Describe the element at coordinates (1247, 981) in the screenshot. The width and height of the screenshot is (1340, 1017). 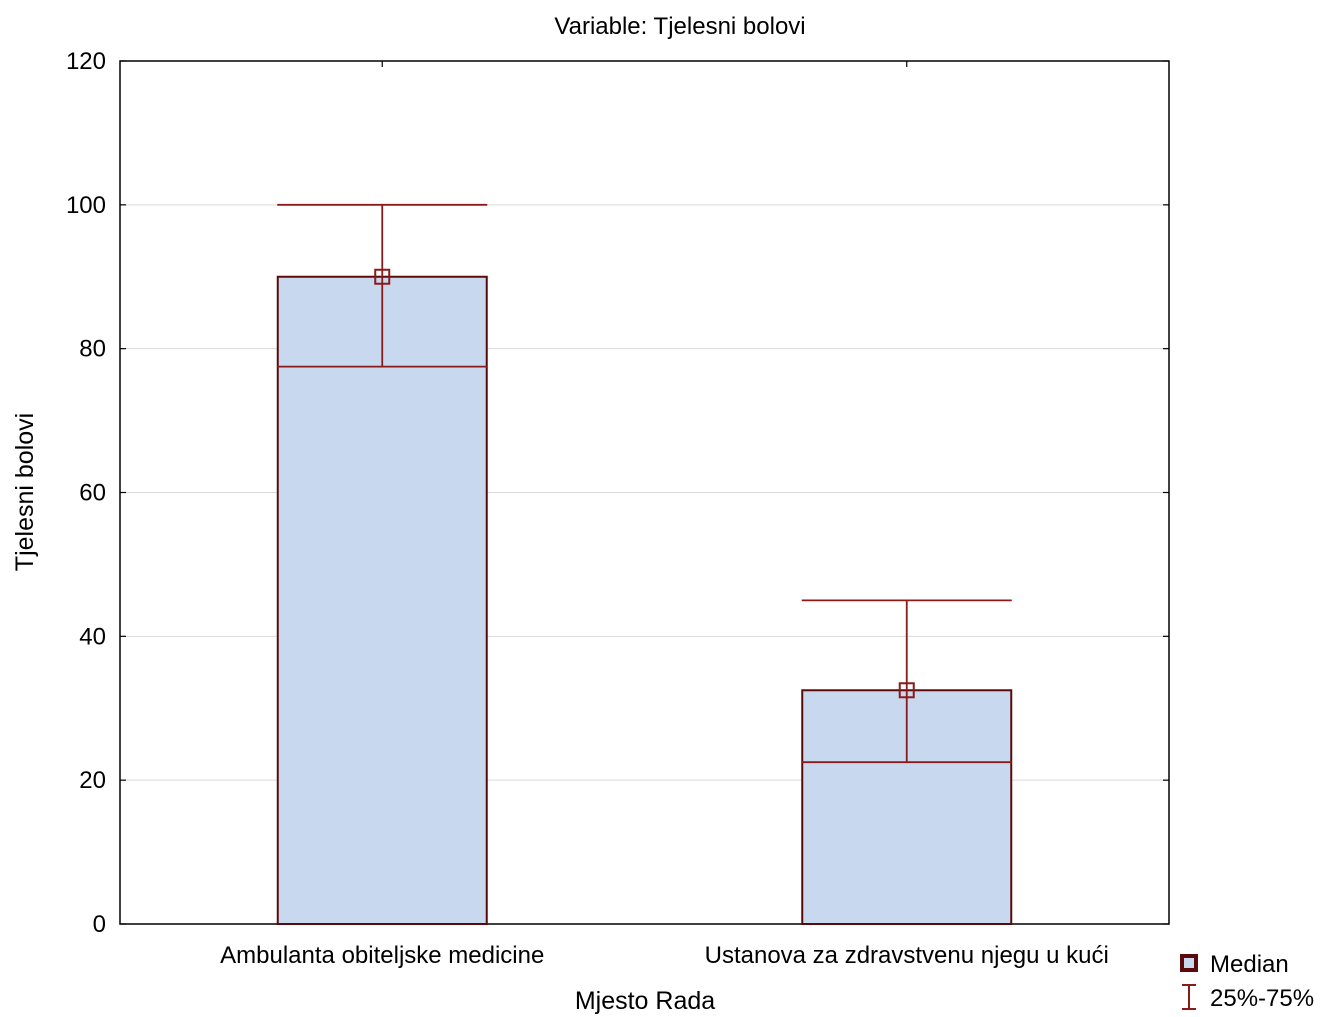
I see `legend: Median 25%-75%` at that location.